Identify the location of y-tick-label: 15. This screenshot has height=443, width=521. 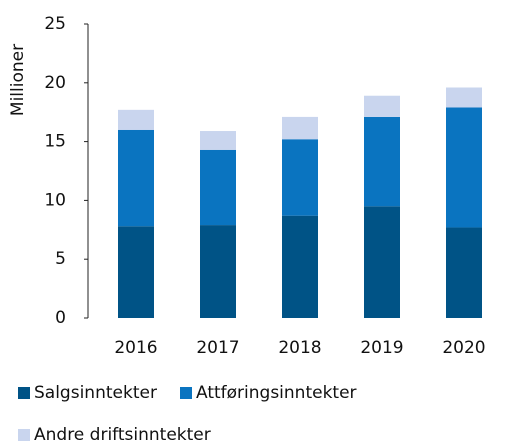
(55, 142).